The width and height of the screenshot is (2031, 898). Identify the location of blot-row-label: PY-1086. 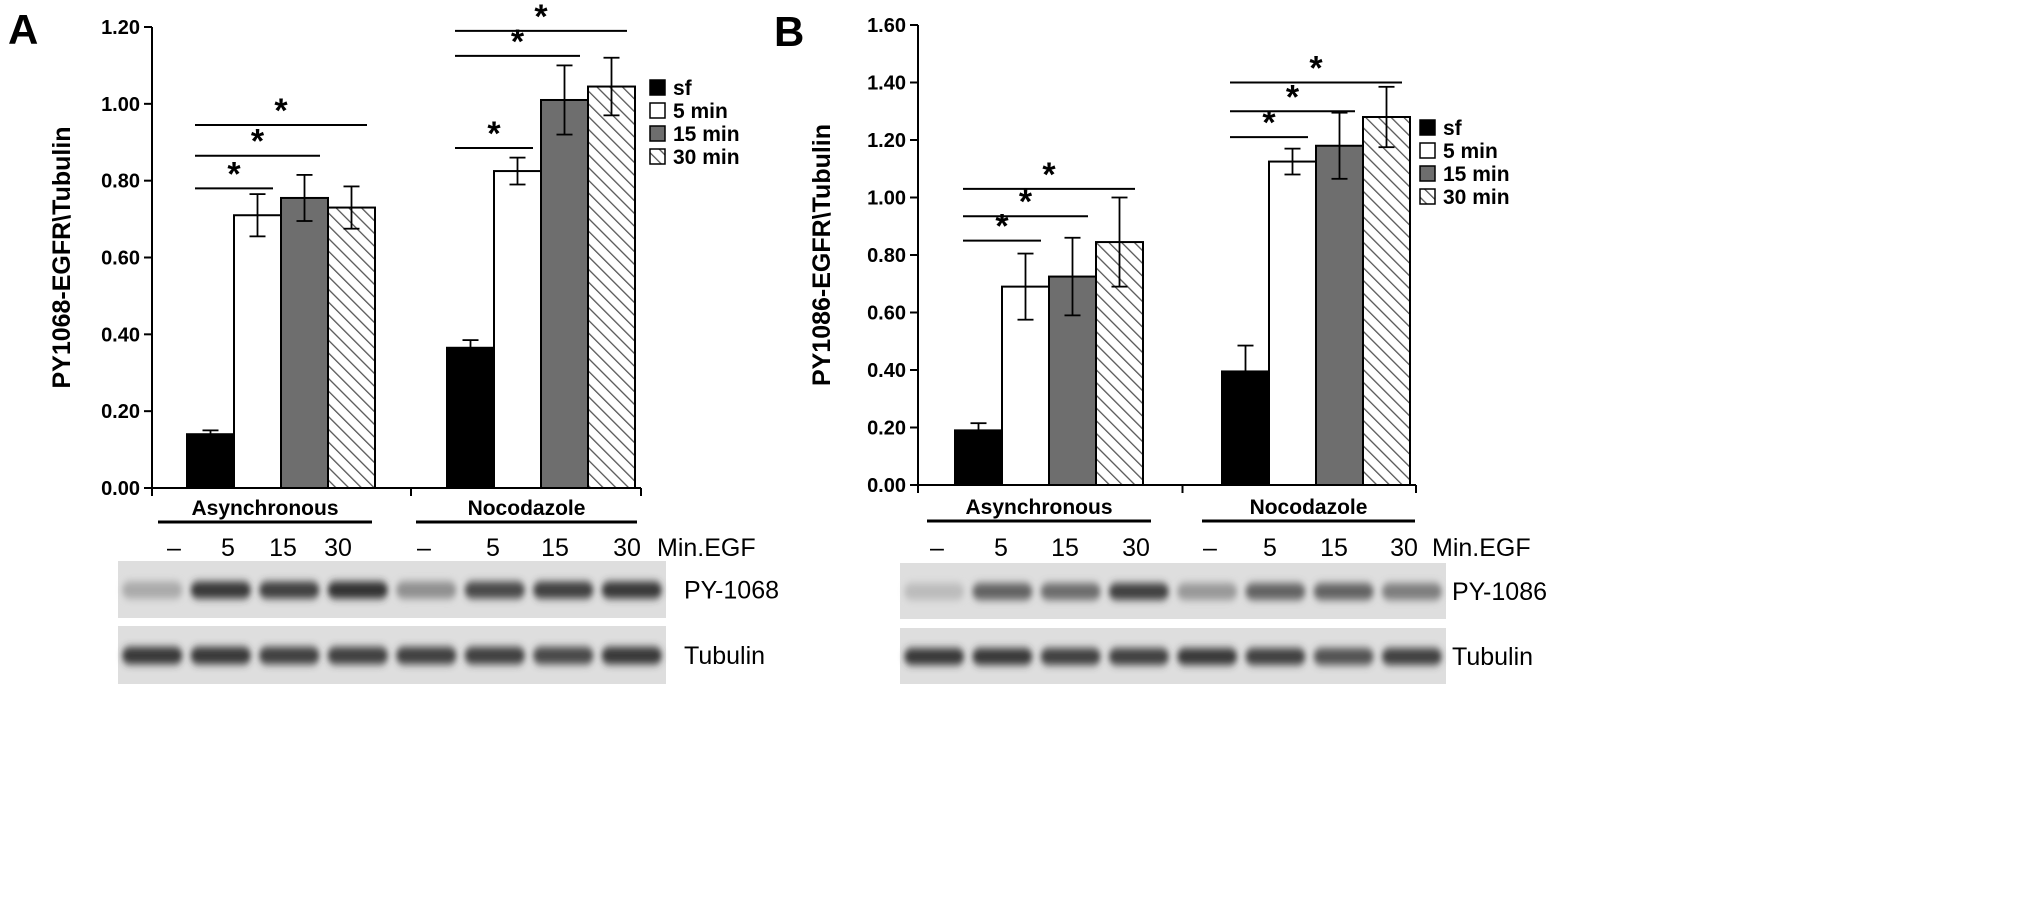
(1499, 592).